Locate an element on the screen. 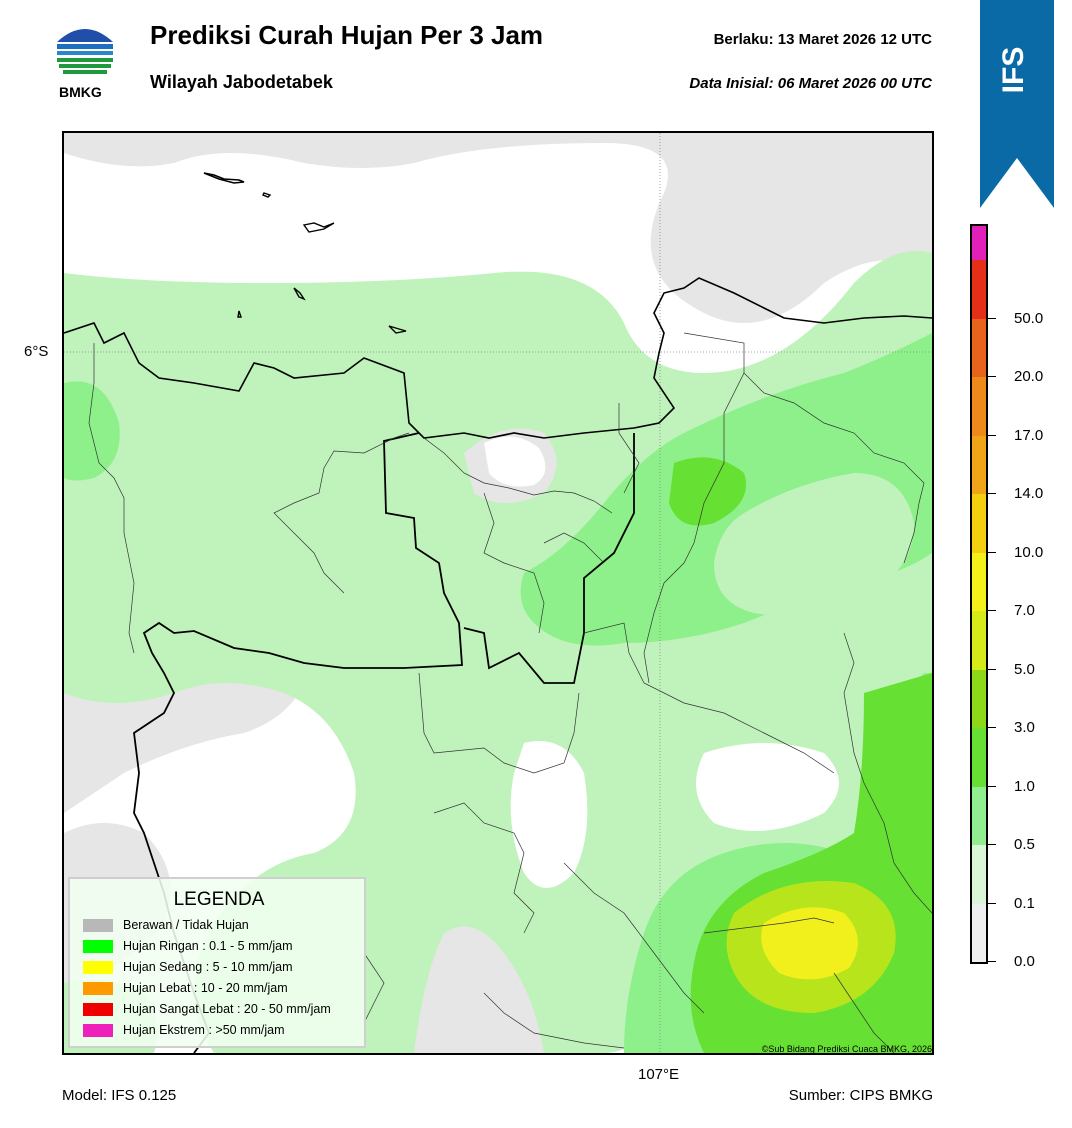  model-info: Model: IFS 0.125 is located at coordinates (119, 1095).